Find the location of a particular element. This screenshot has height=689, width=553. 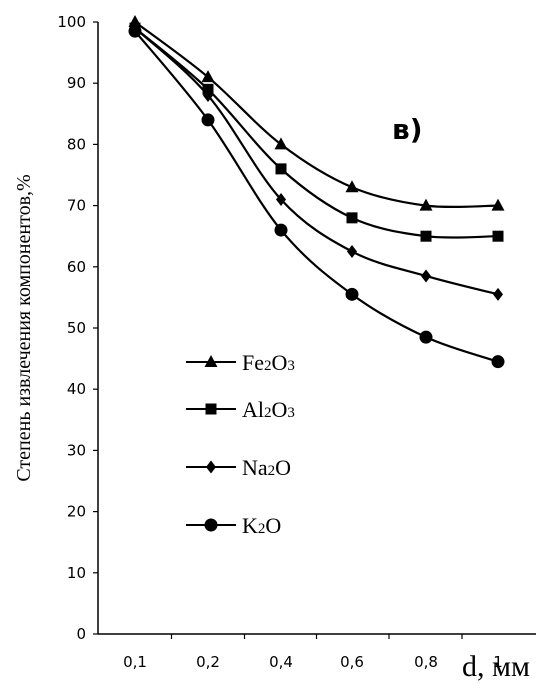

legend-item-al2o3: Al2O3 is located at coordinates (240, 409).